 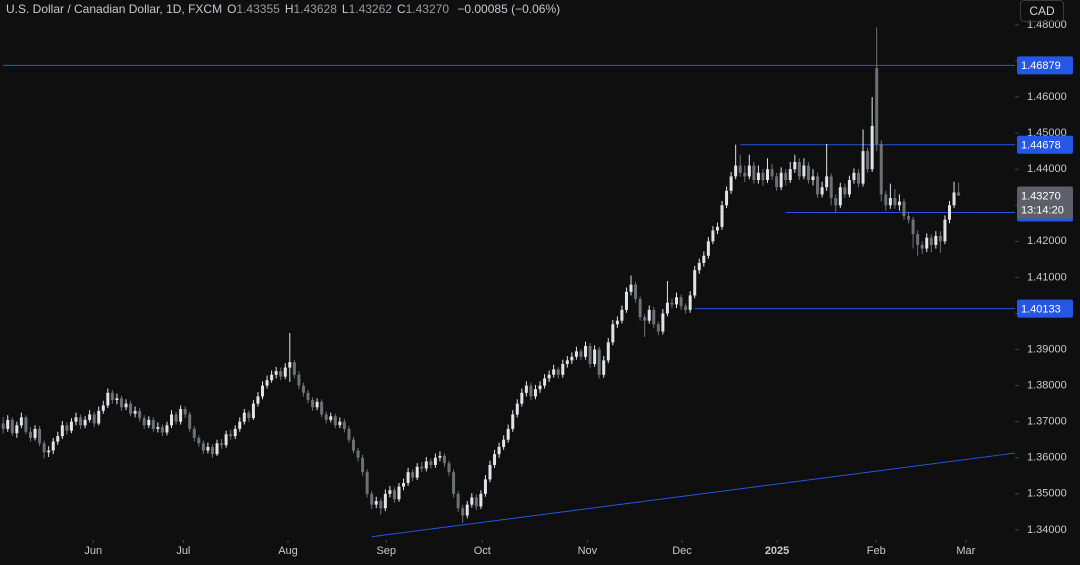 What do you see at coordinates (1047, 458) in the screenshot?
I see `y-tick-label: 1.36000` at bounding box center [1047, 458].